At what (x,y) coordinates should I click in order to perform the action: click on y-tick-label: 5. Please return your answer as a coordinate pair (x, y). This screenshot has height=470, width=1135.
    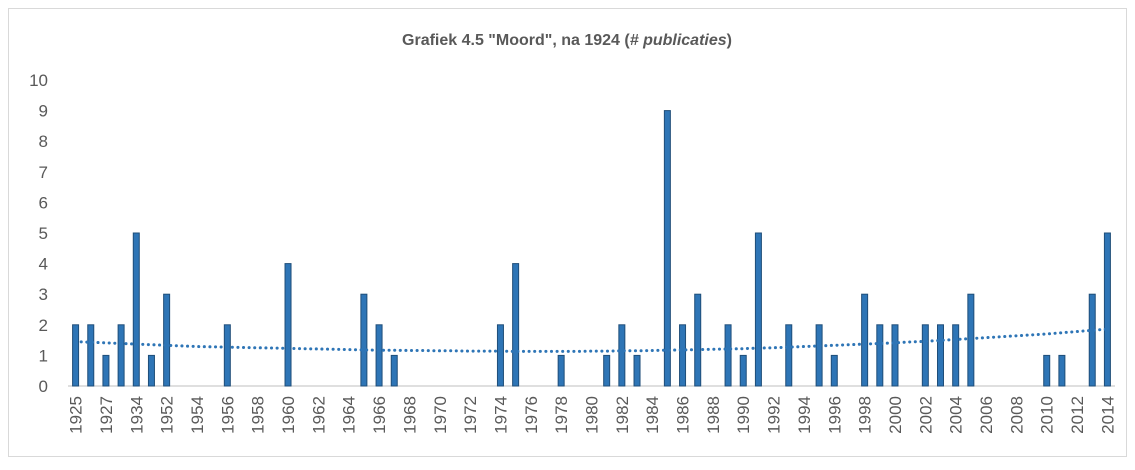
    Looking at the image, I should click on (43, 233).